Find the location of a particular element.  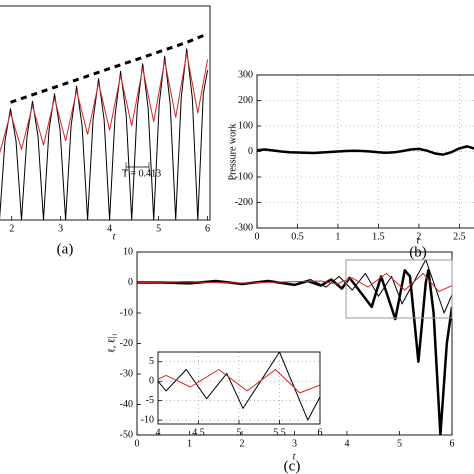

x-tick-label: 1.5 is located at coordinates (378, 236).